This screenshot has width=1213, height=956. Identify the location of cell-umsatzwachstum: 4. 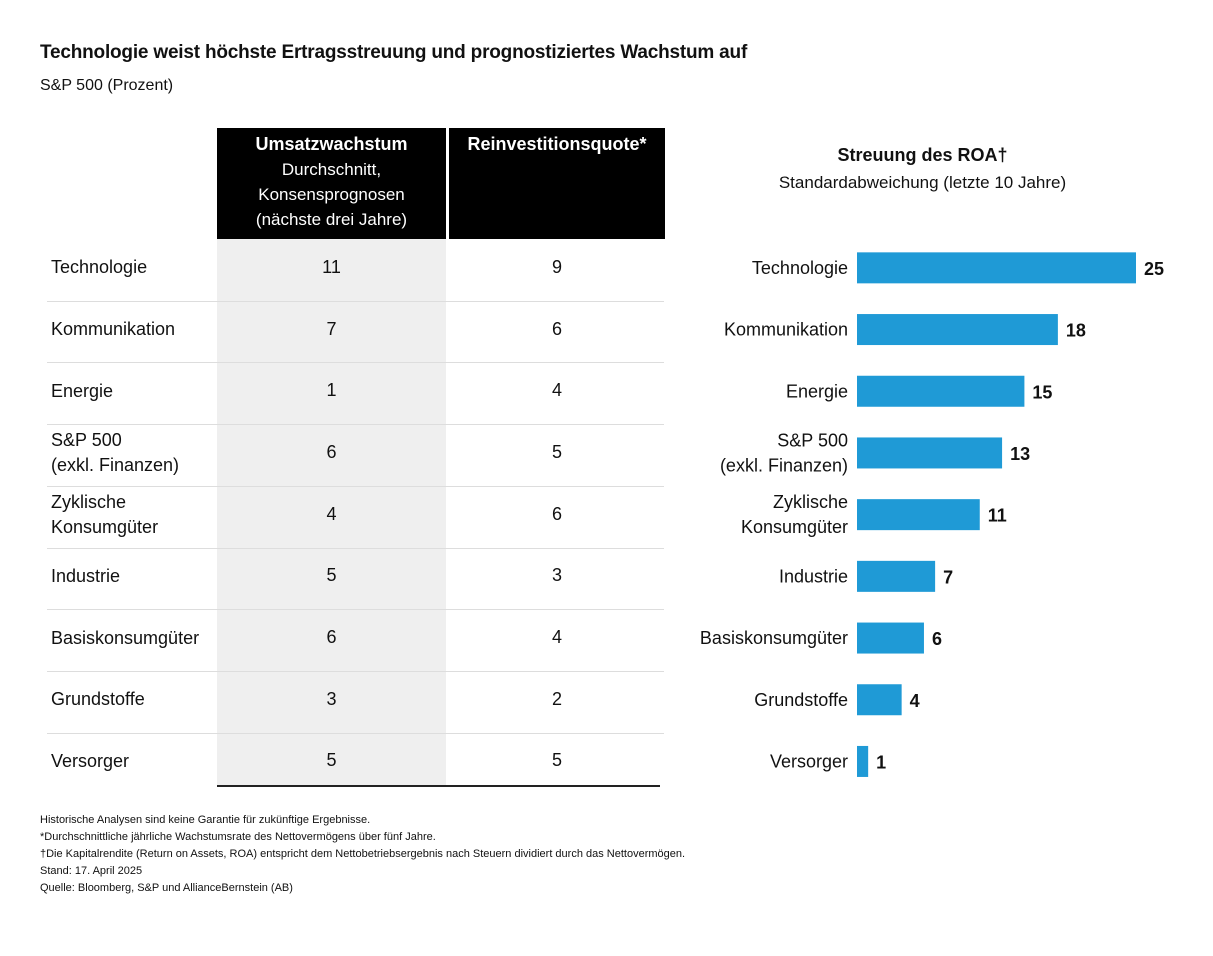
(331, 513).